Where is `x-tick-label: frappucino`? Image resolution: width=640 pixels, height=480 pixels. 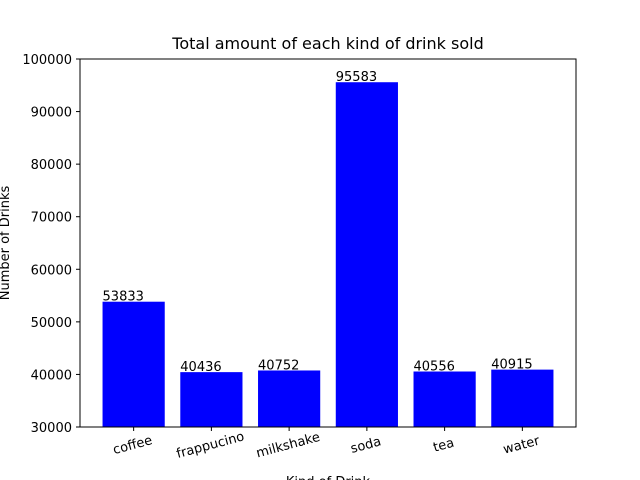 x-tick-label: frappucino is located at coordinates (210, 445).